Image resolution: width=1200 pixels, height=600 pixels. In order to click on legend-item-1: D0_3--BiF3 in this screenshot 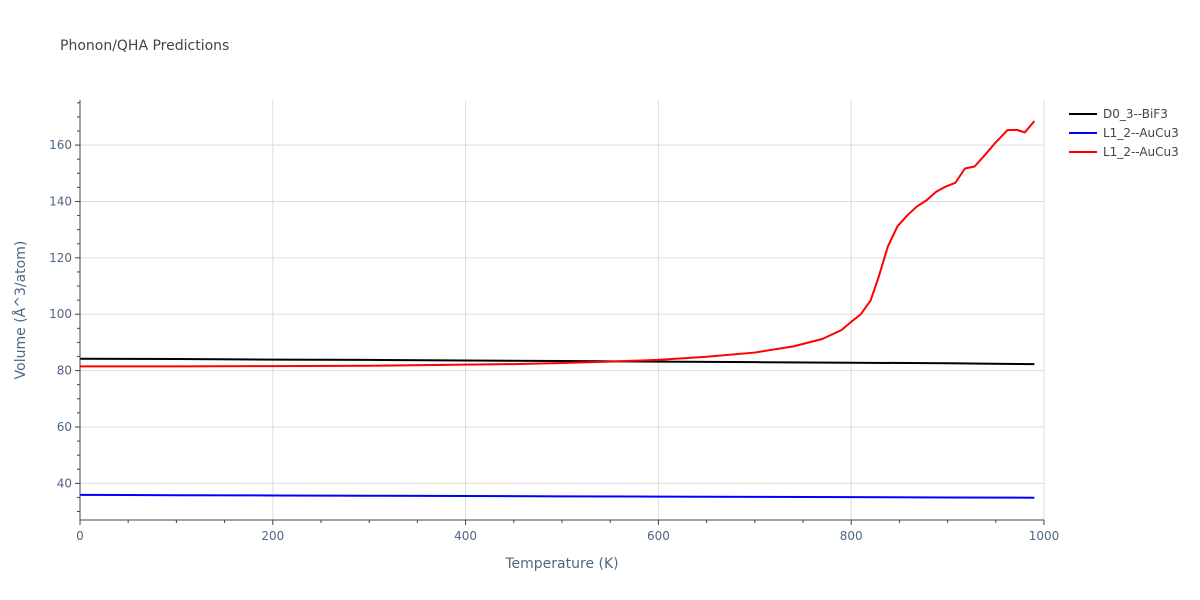, I will do `click(1118, 114)`.